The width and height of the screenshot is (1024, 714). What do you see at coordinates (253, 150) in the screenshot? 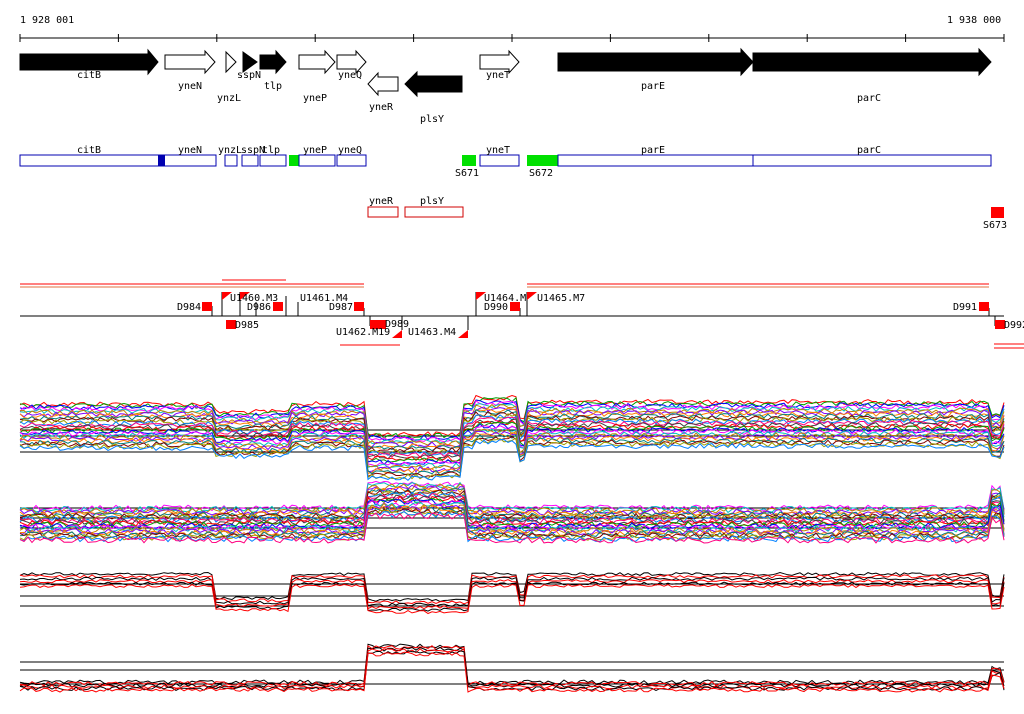
I see `box-label-sspn: sspN` at bounding box center [253, 150].